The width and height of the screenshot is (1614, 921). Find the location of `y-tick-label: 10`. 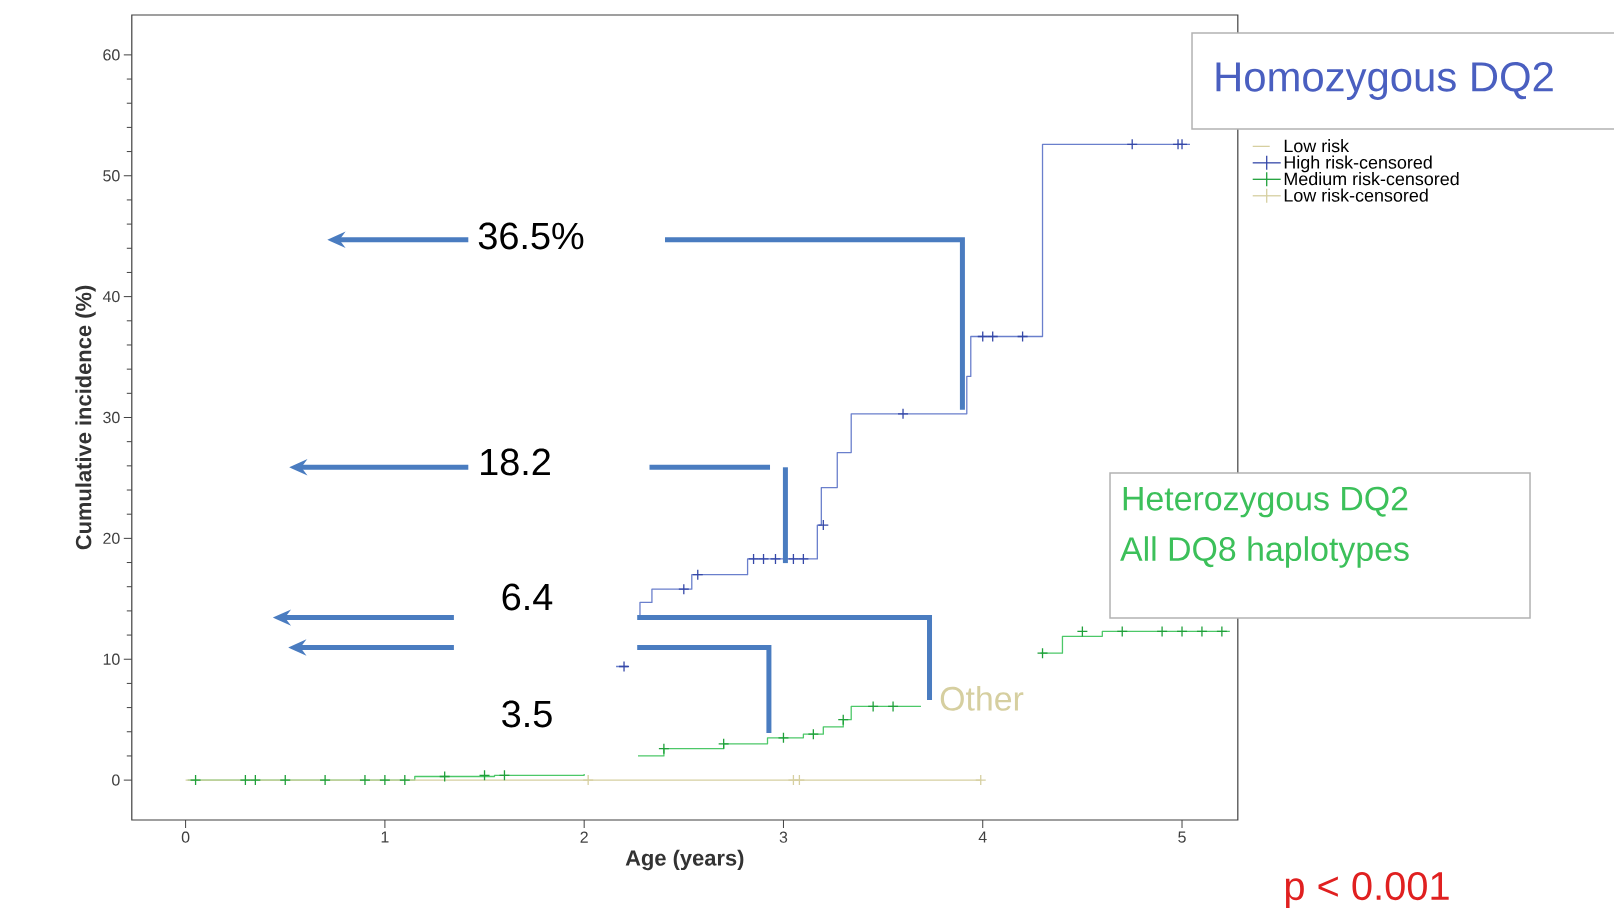

y-tick-label: 10 is located at coordinates (111, 659).